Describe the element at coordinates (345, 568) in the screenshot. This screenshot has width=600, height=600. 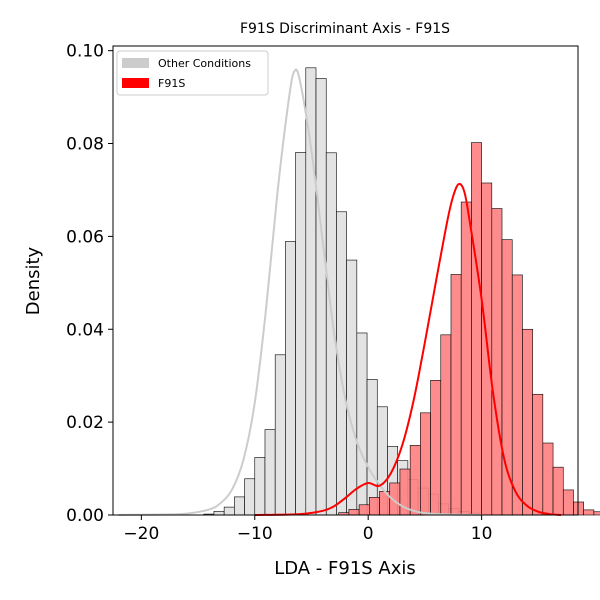
I see `x-axis-label: LDA - F91S Axis` at that location.